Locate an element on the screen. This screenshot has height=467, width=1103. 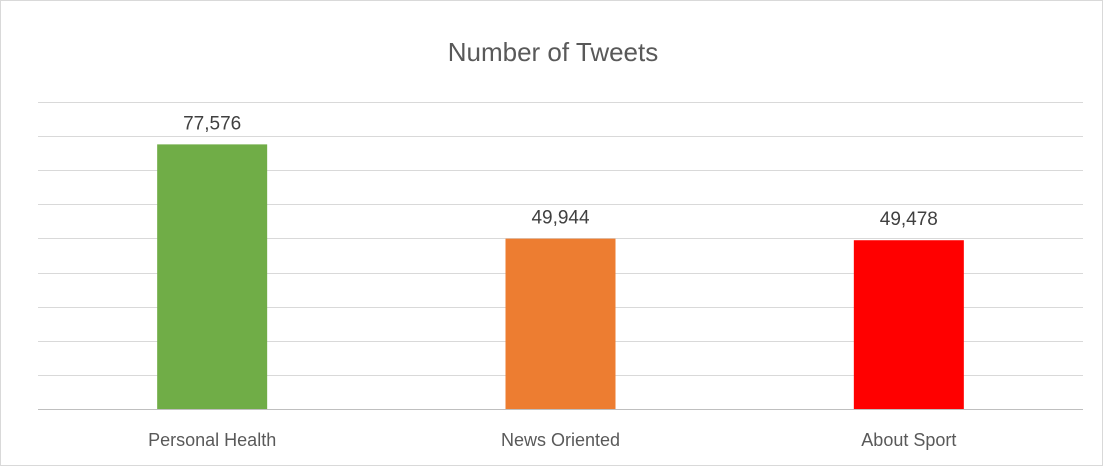
bar-personal-health is located at coordinates (212, 276).